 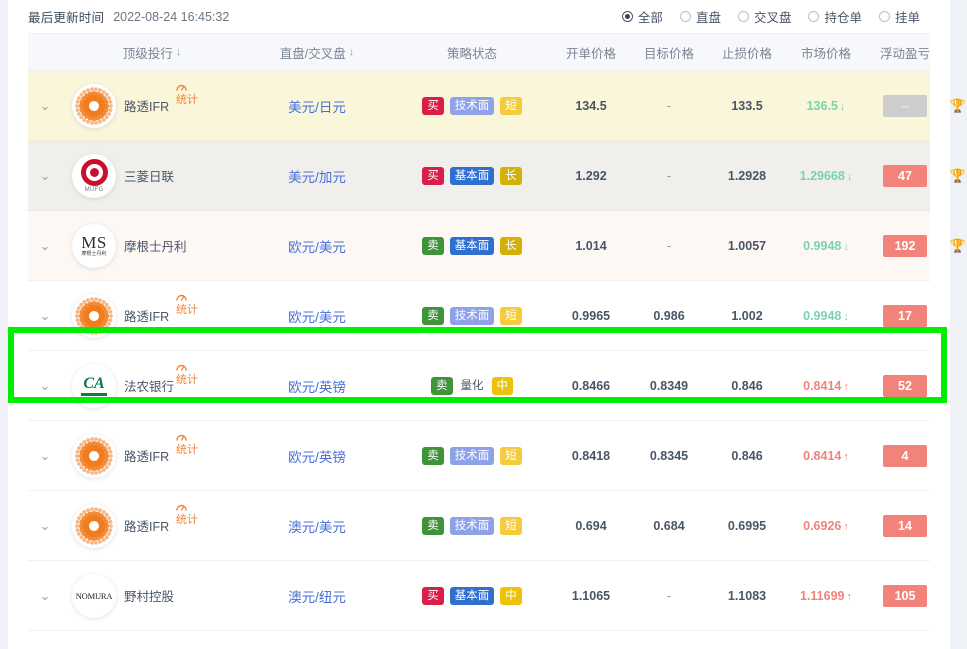 I want to click on header-open-price: 开单价格, so click(x=590, y=53).